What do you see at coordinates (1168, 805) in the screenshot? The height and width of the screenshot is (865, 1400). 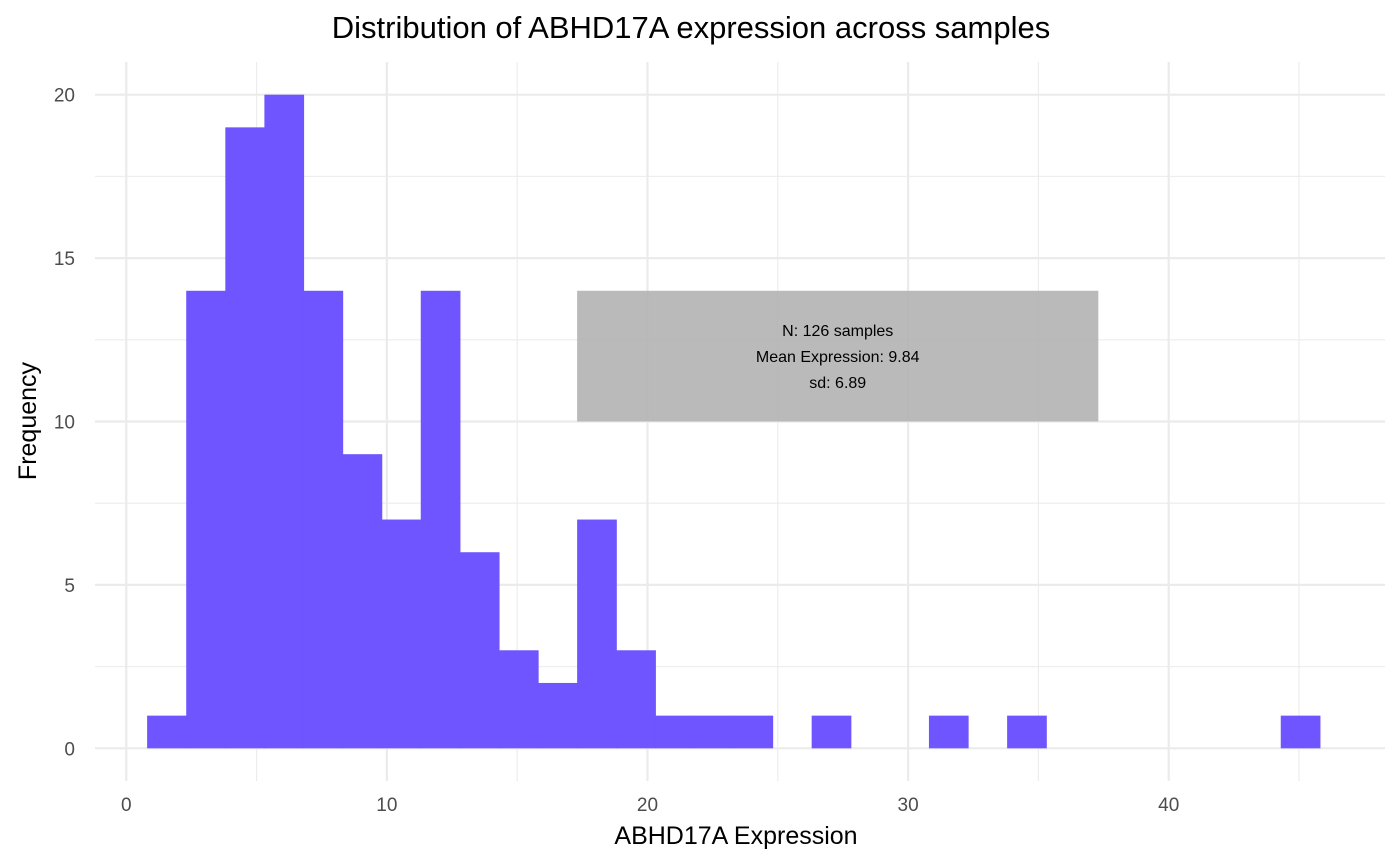 I see `x-tick-label: 40` at bounding box center [1168, 805].